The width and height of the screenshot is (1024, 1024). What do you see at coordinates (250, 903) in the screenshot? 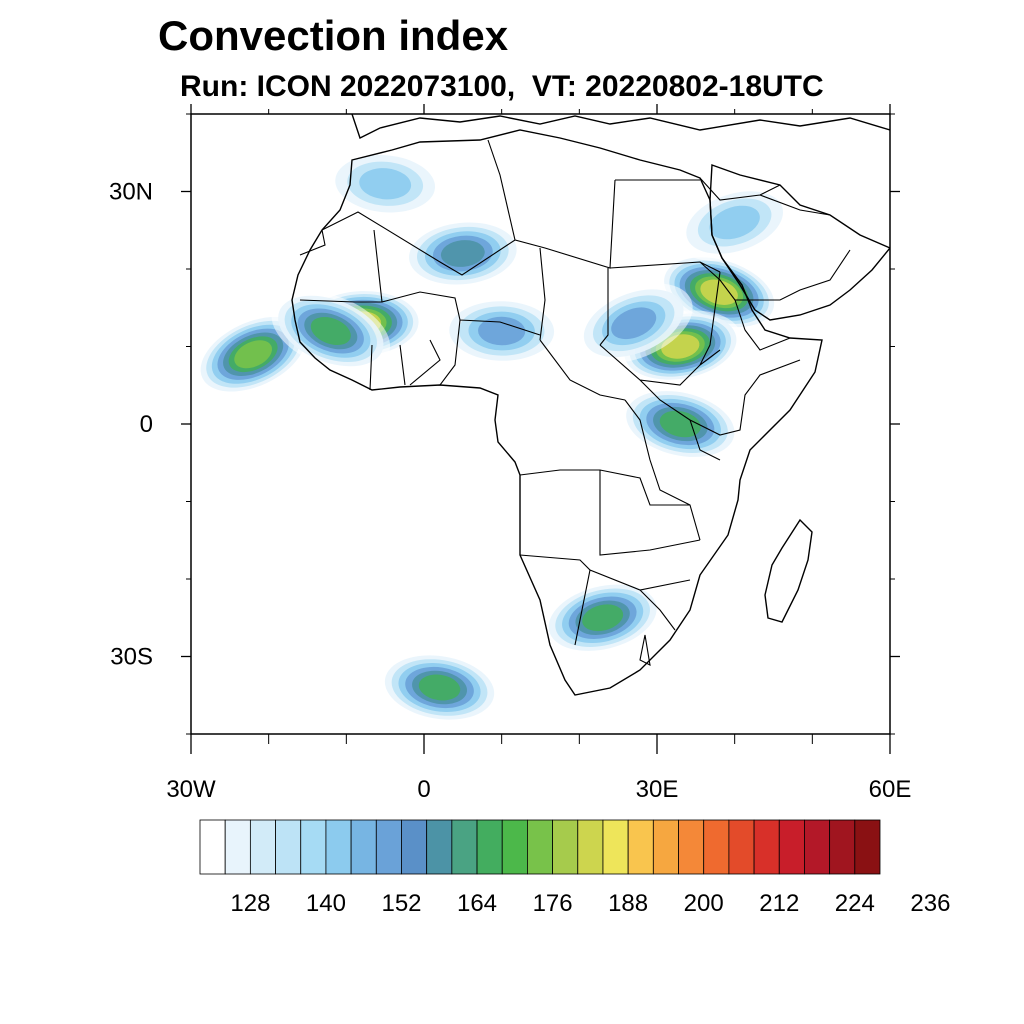
I see `colorbar-tick-label: 128` at bounding box center [250, 903].